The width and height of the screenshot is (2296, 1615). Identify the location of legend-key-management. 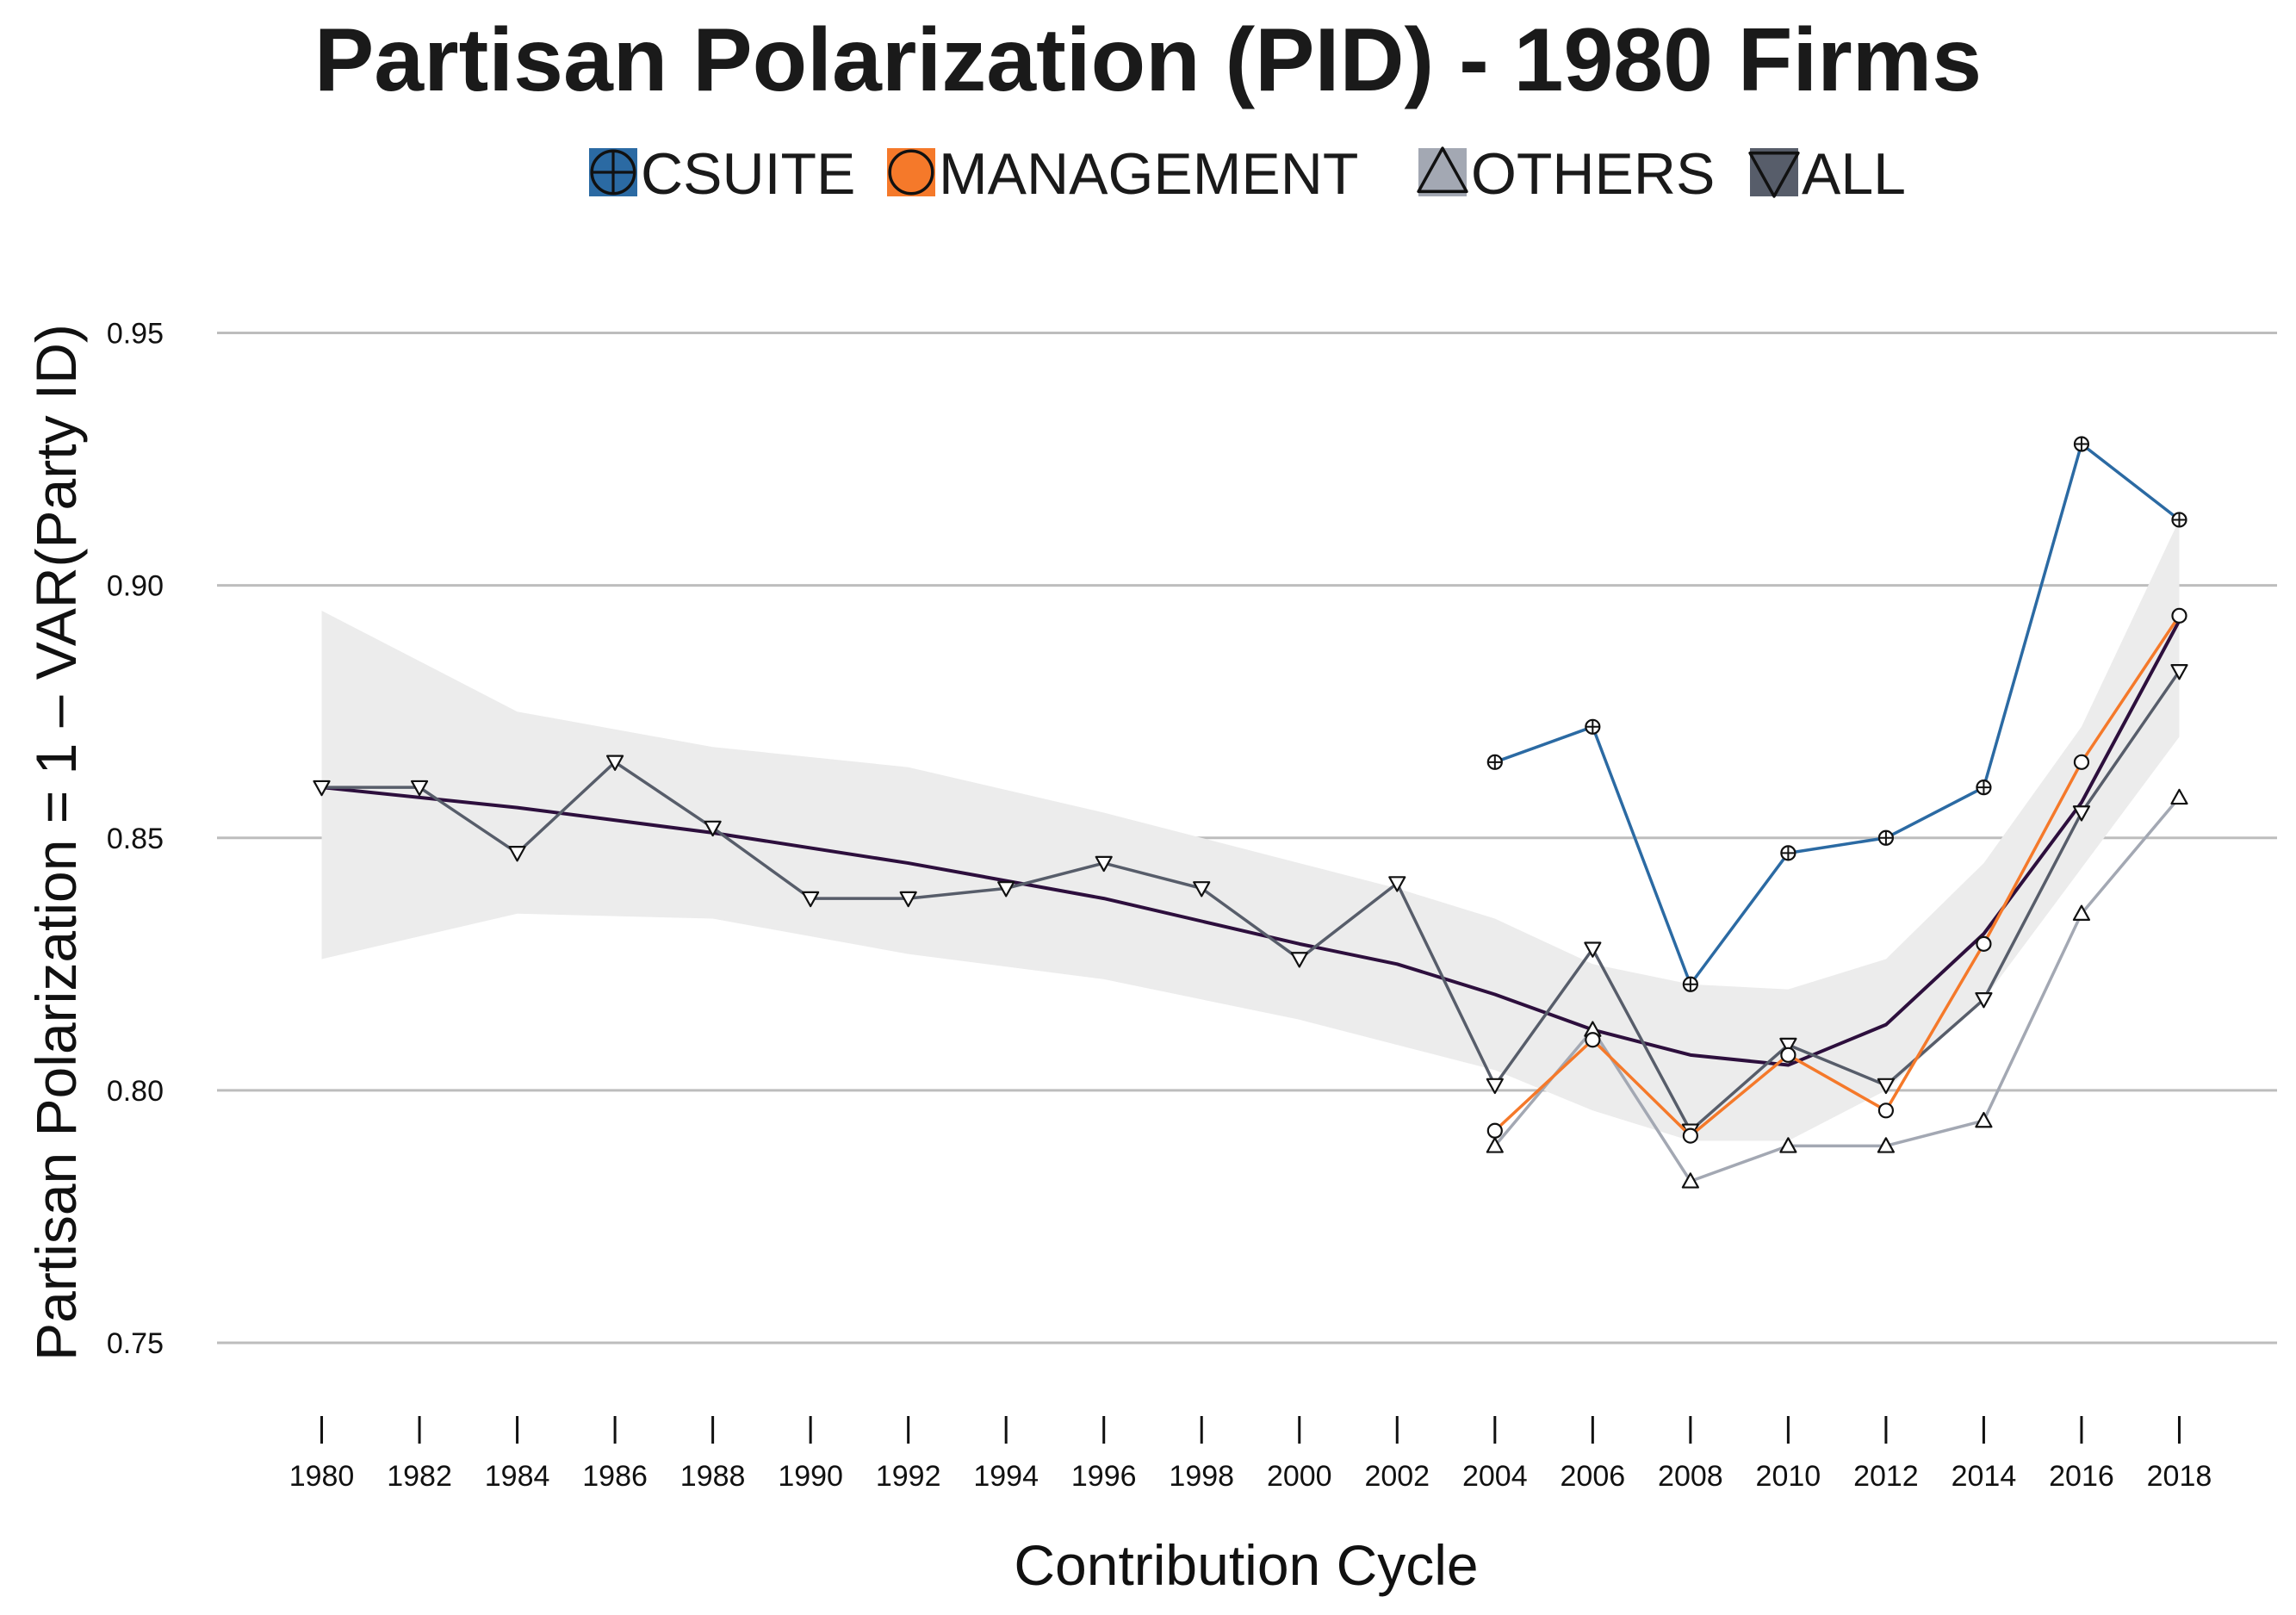
(911, 172).